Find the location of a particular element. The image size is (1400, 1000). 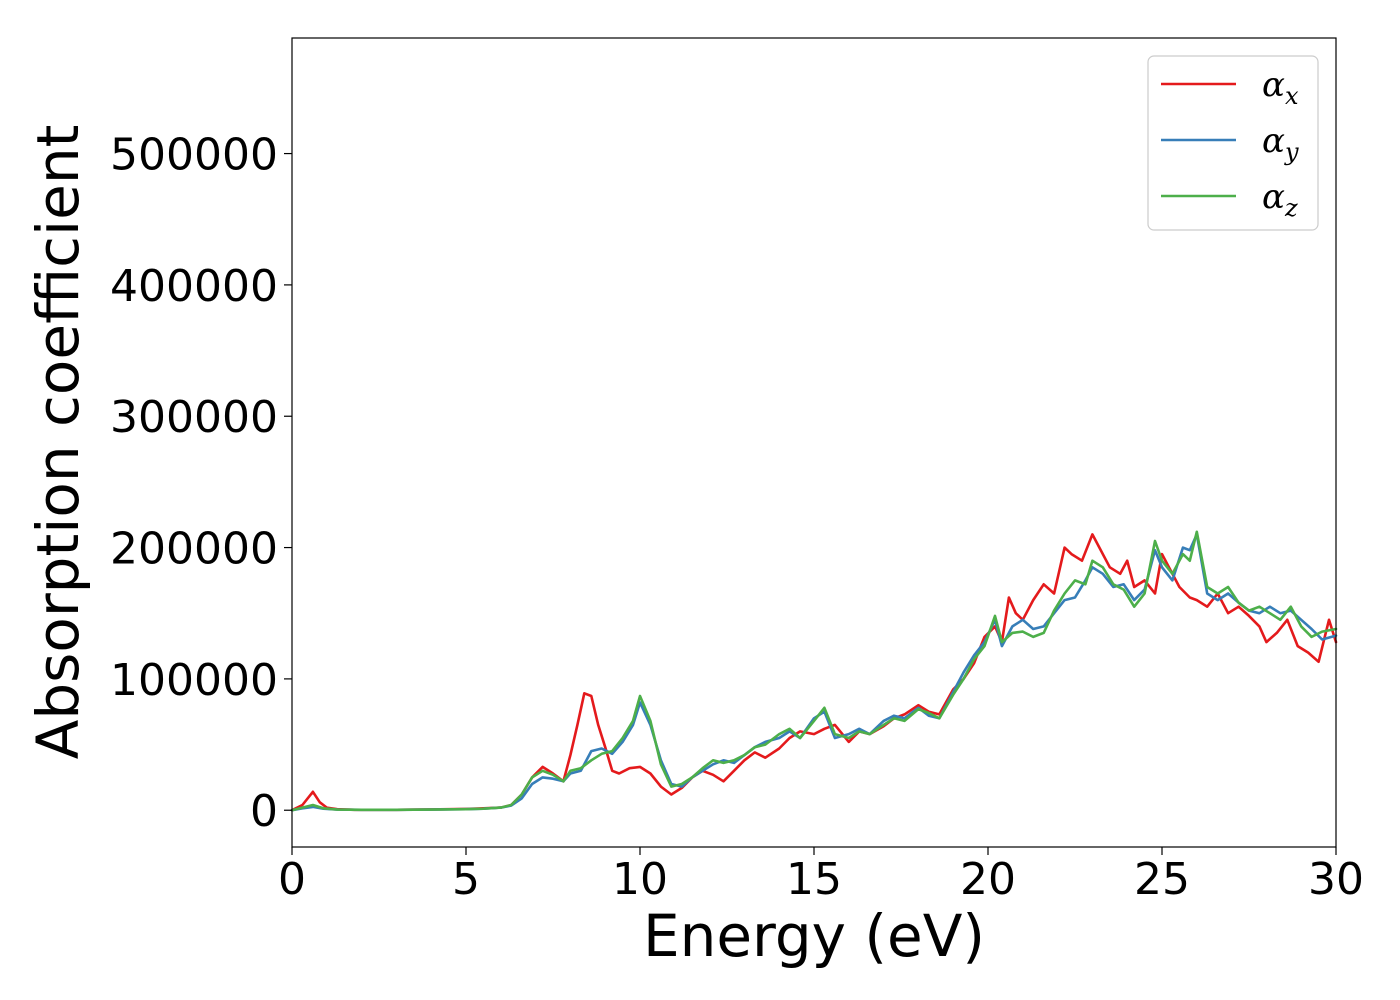

x-tick-label: 25 is located at coordinates (1162, 879).